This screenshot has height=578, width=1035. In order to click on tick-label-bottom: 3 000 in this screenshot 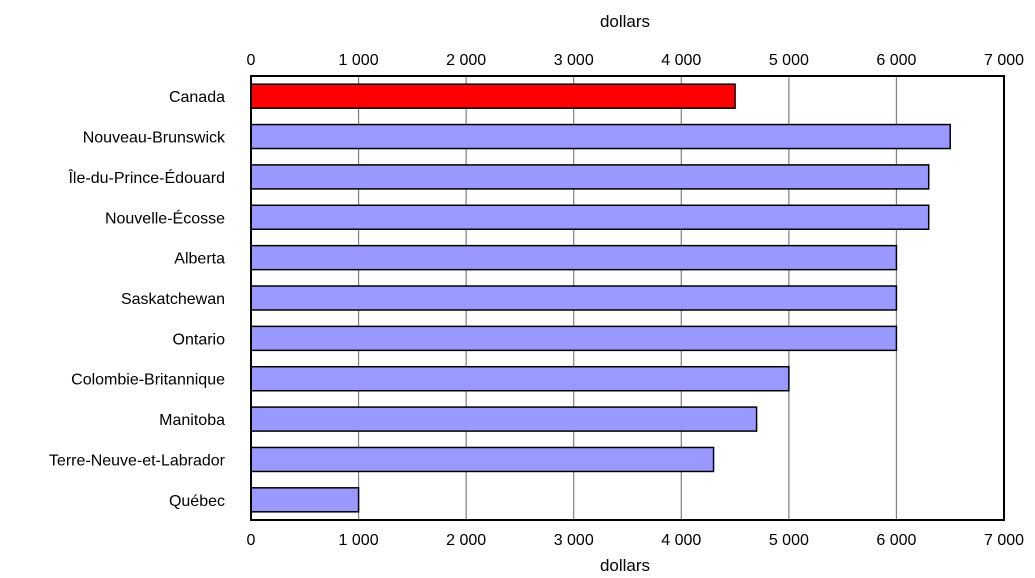, I will do `click(574, 540)`.